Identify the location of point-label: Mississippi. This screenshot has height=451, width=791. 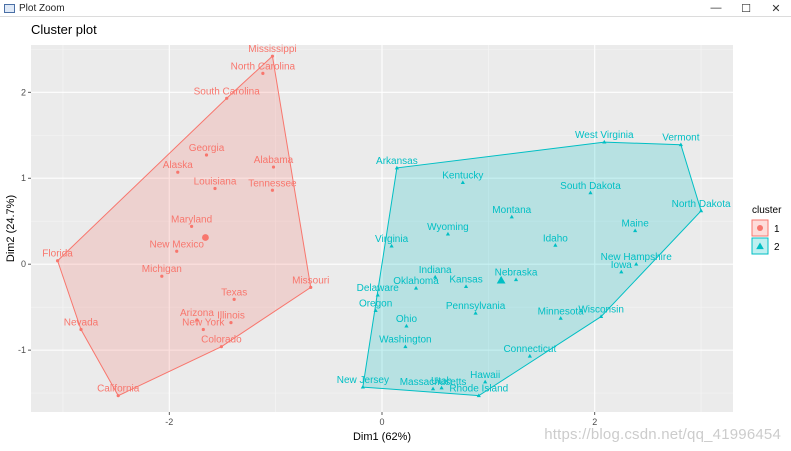
(272, 49).